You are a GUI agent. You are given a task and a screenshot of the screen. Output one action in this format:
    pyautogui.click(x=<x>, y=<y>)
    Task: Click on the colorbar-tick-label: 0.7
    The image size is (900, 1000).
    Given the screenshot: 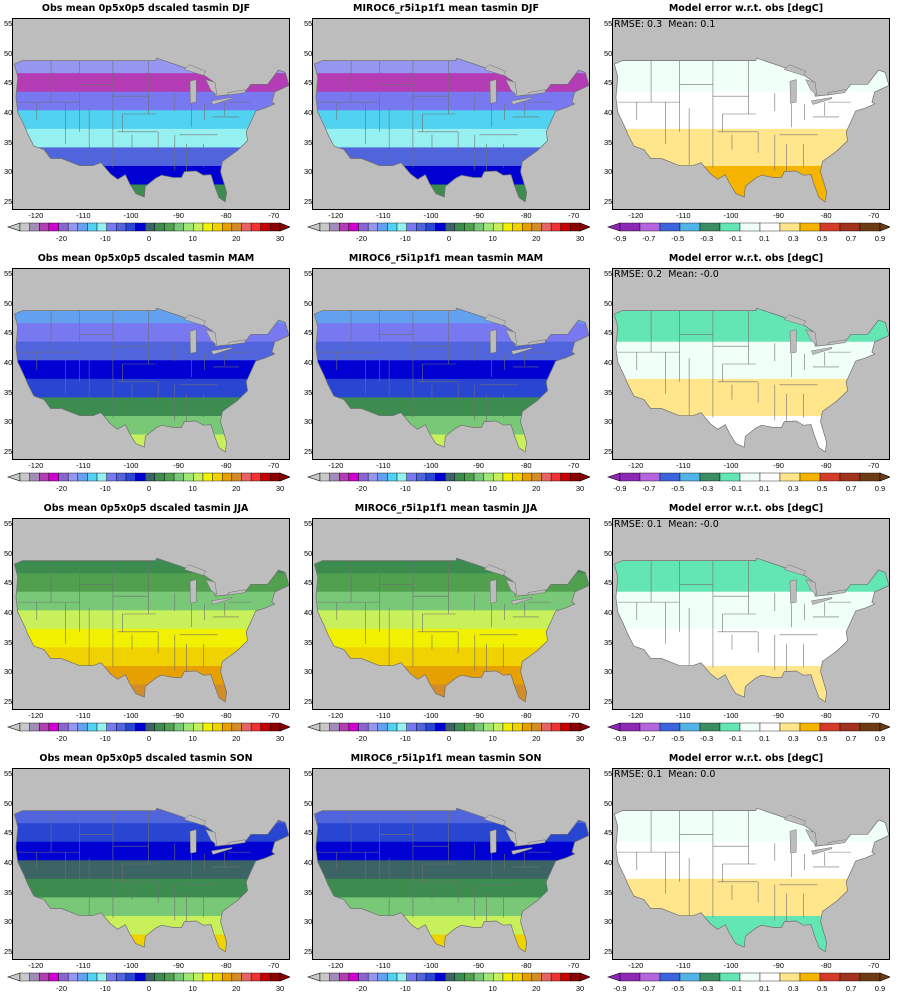 What is the action you would take?
    pyautogui.click(x=851, y=488)
    